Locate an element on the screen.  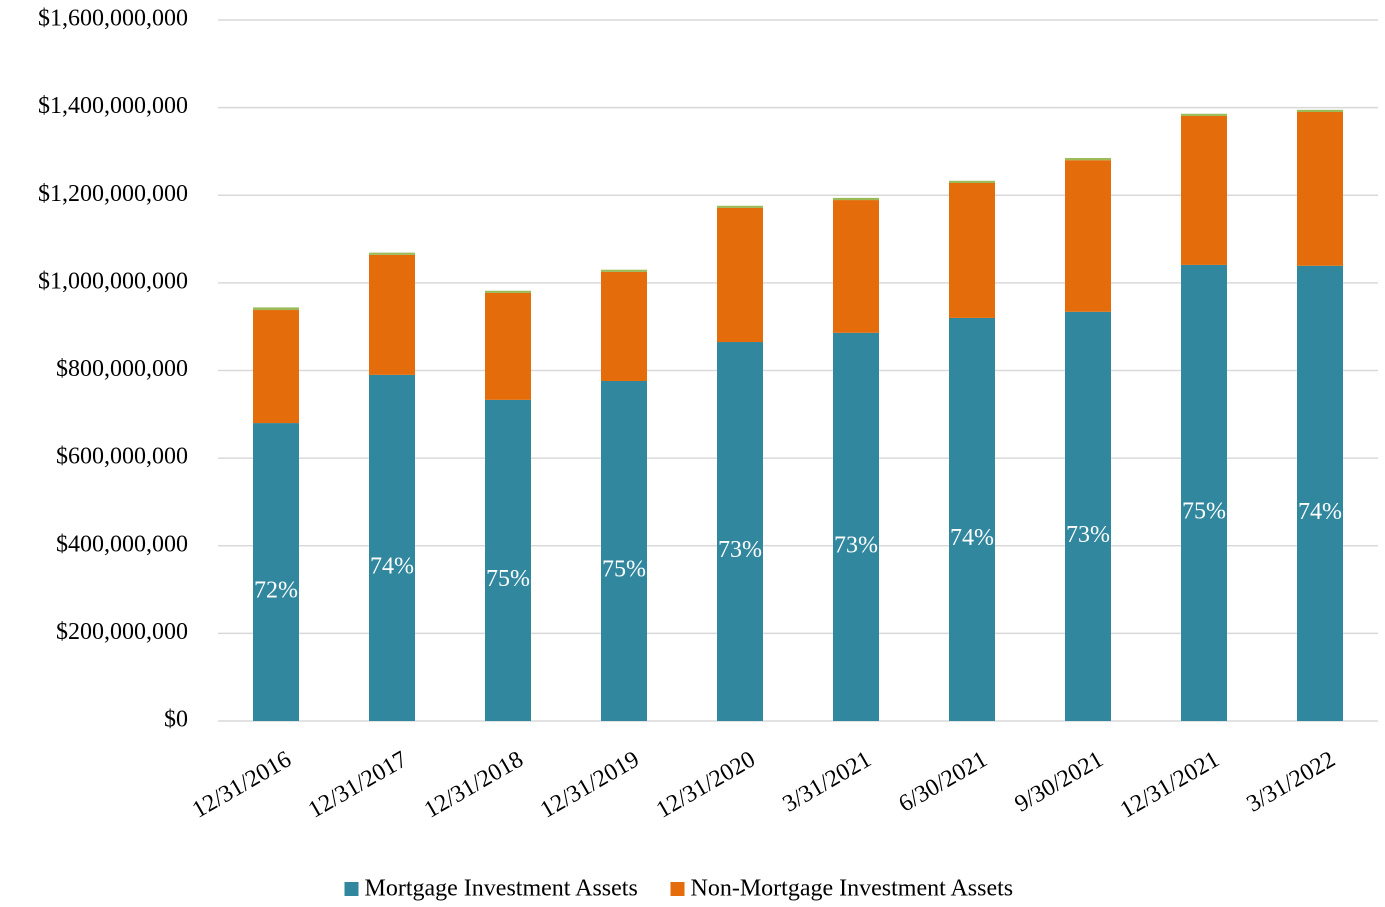
x-tick-label: 9/30/2021 is located at coordinates (1058, 781).